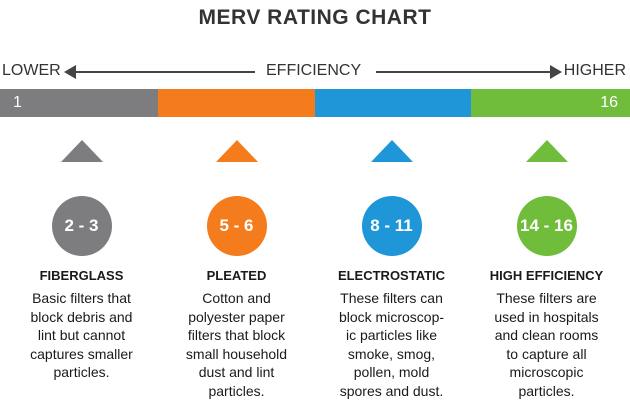 The height and width of the screenshot is (415, 630). I want to click on merv-scale-bar: 1 16, so click(315, 103).